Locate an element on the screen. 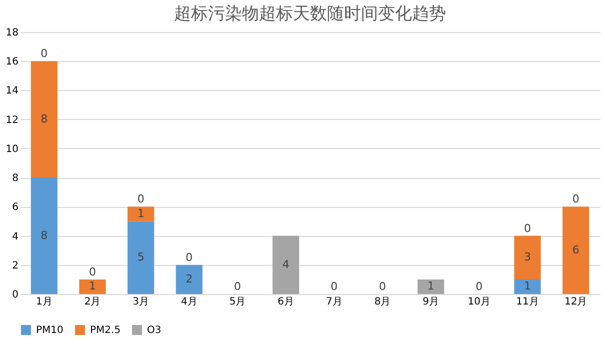 This screenshot has height=340, width=605. x-tick-label: 7月 is located at coordinates (334, 302).